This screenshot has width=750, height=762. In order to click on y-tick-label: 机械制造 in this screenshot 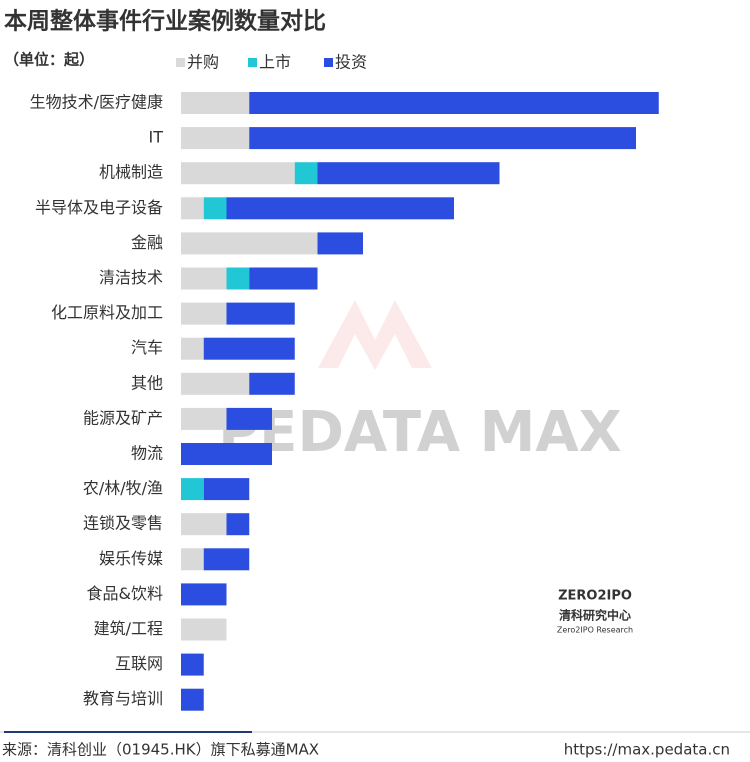, I will do `click(131, 172)`.